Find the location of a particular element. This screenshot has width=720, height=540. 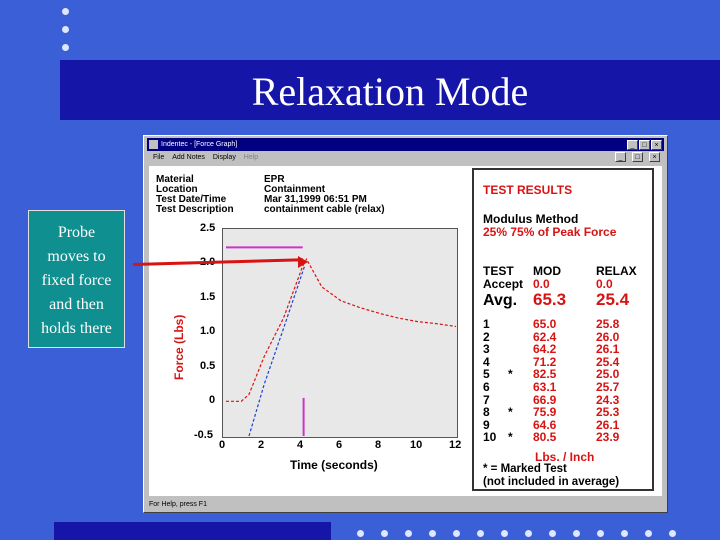

table-row-mod: 82.5 is located at coordinates (545, 374).